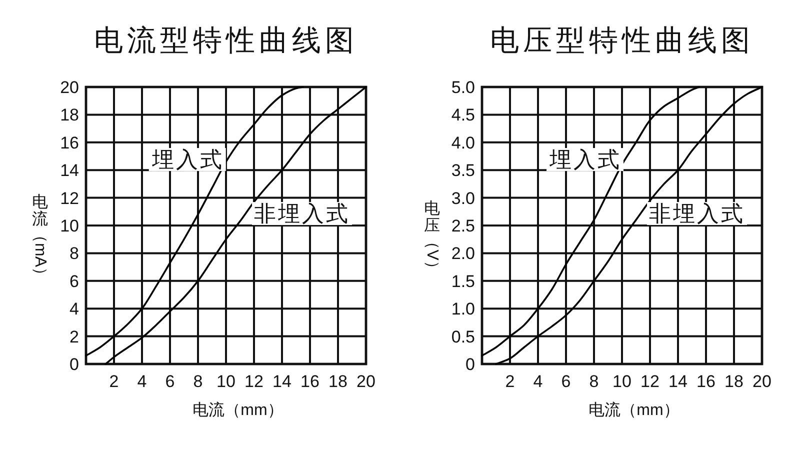 The width and height of the screenshot is (800, 450). Describe the element at coordinates (432, 238) in the screenshot. I see `ylabel: 电压（V）` at that location.